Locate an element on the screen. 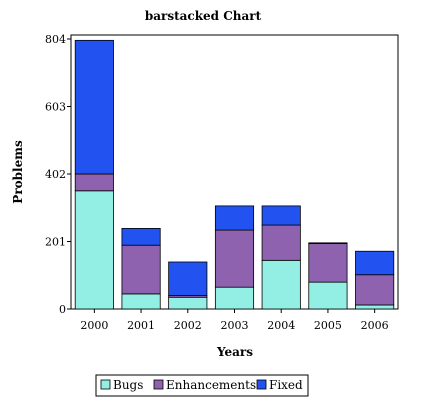 The image size is (421, 415). y-tick-label: 201 is located at coordinates (55, 242).